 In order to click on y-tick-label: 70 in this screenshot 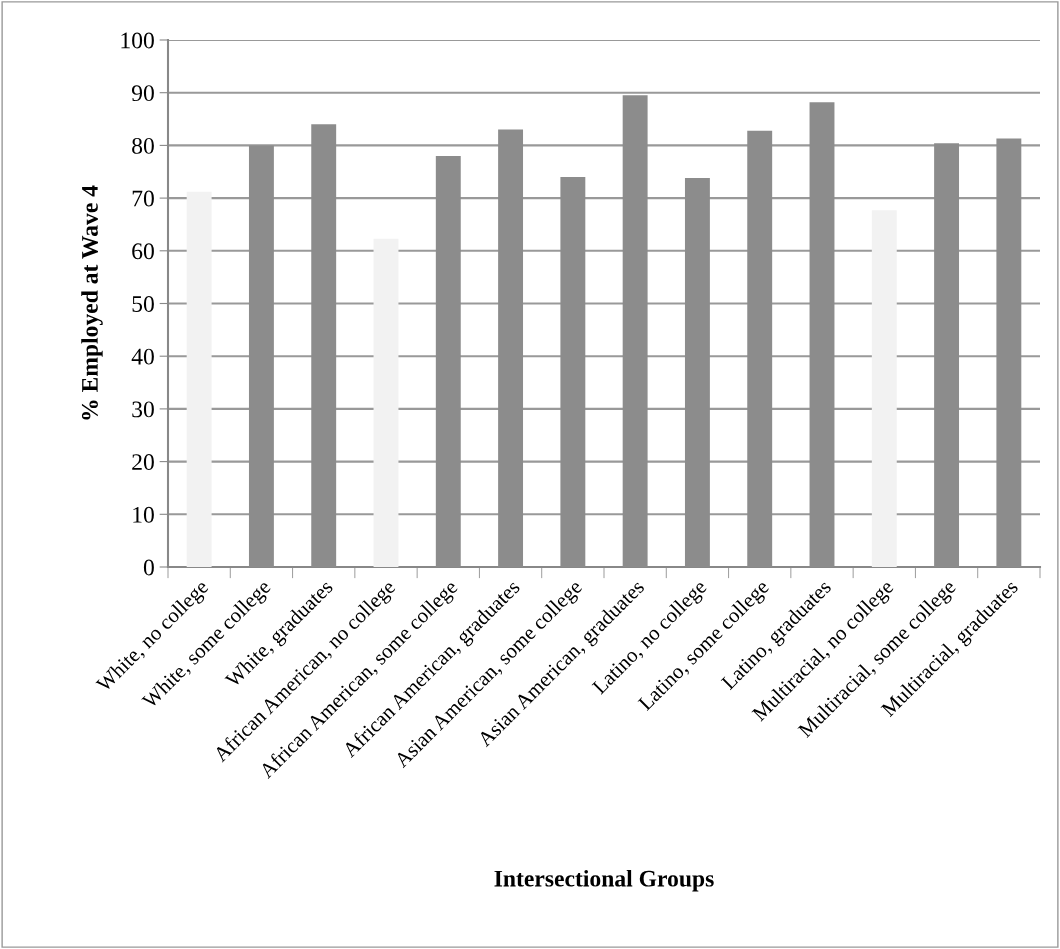, I will do `click(143, 198)`.